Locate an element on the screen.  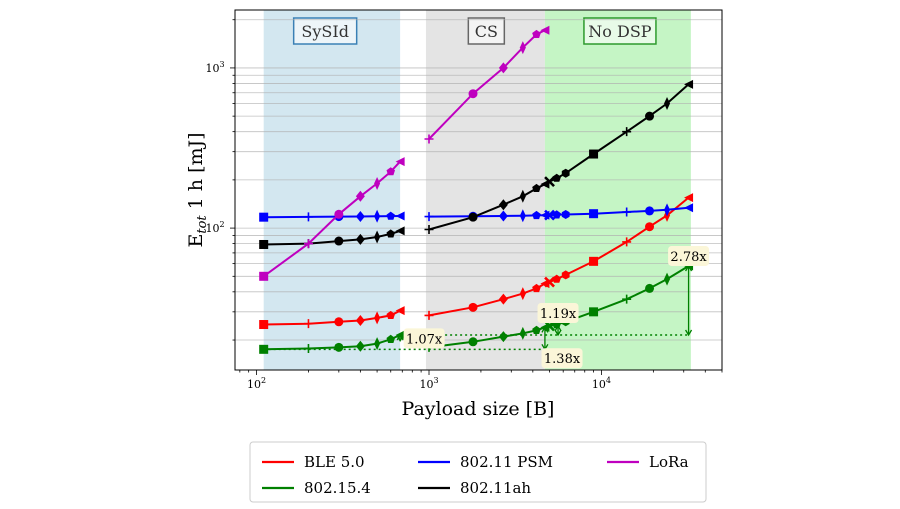
annotation-label-2: 1.38x is located at coordinates (562, 359).